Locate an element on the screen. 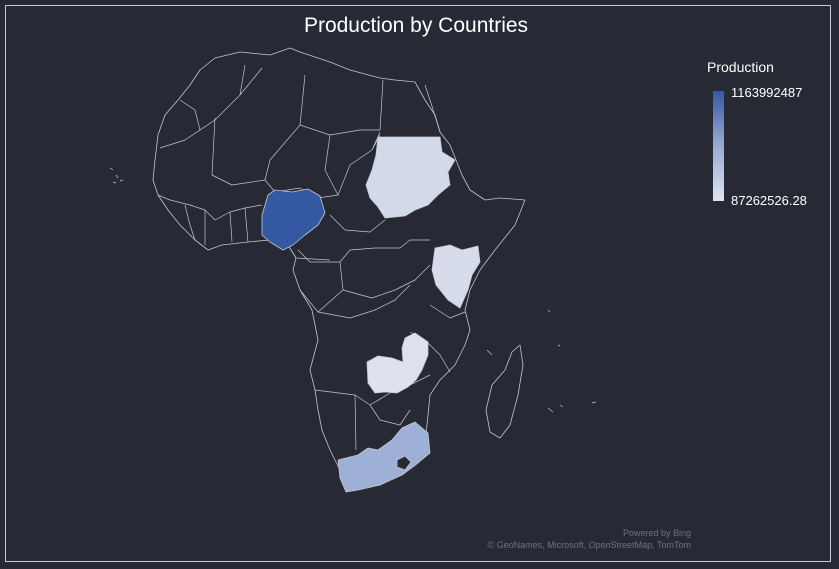  country-nigeria is located at coordinates (293, 219).